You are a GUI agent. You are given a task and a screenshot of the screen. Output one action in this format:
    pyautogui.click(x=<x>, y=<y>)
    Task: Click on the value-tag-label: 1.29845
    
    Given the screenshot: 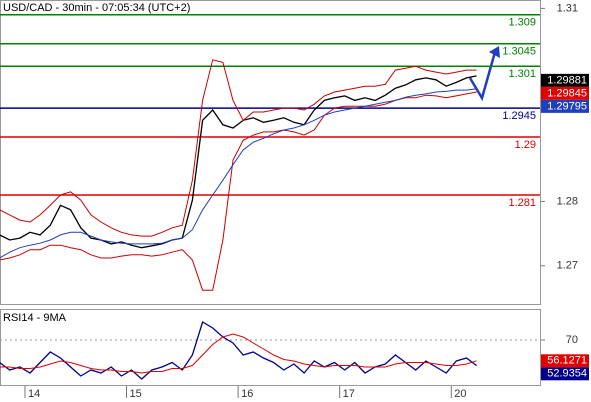 What is the action you would take?
    pyautogui.click(x=567, y=93)
    